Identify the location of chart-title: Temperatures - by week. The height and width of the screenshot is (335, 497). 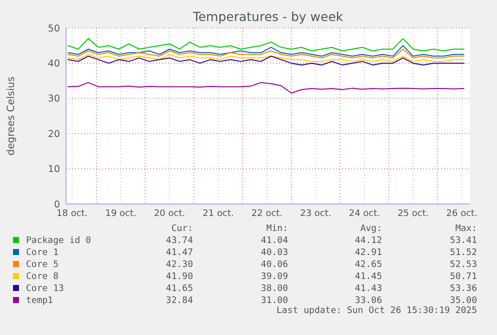
(268, 16).